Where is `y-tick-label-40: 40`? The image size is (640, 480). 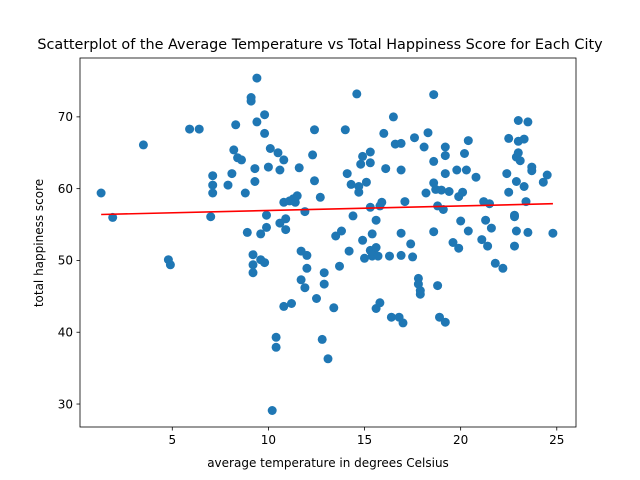 y-tick-label-40: 40 is located at coordinates (65, 333).